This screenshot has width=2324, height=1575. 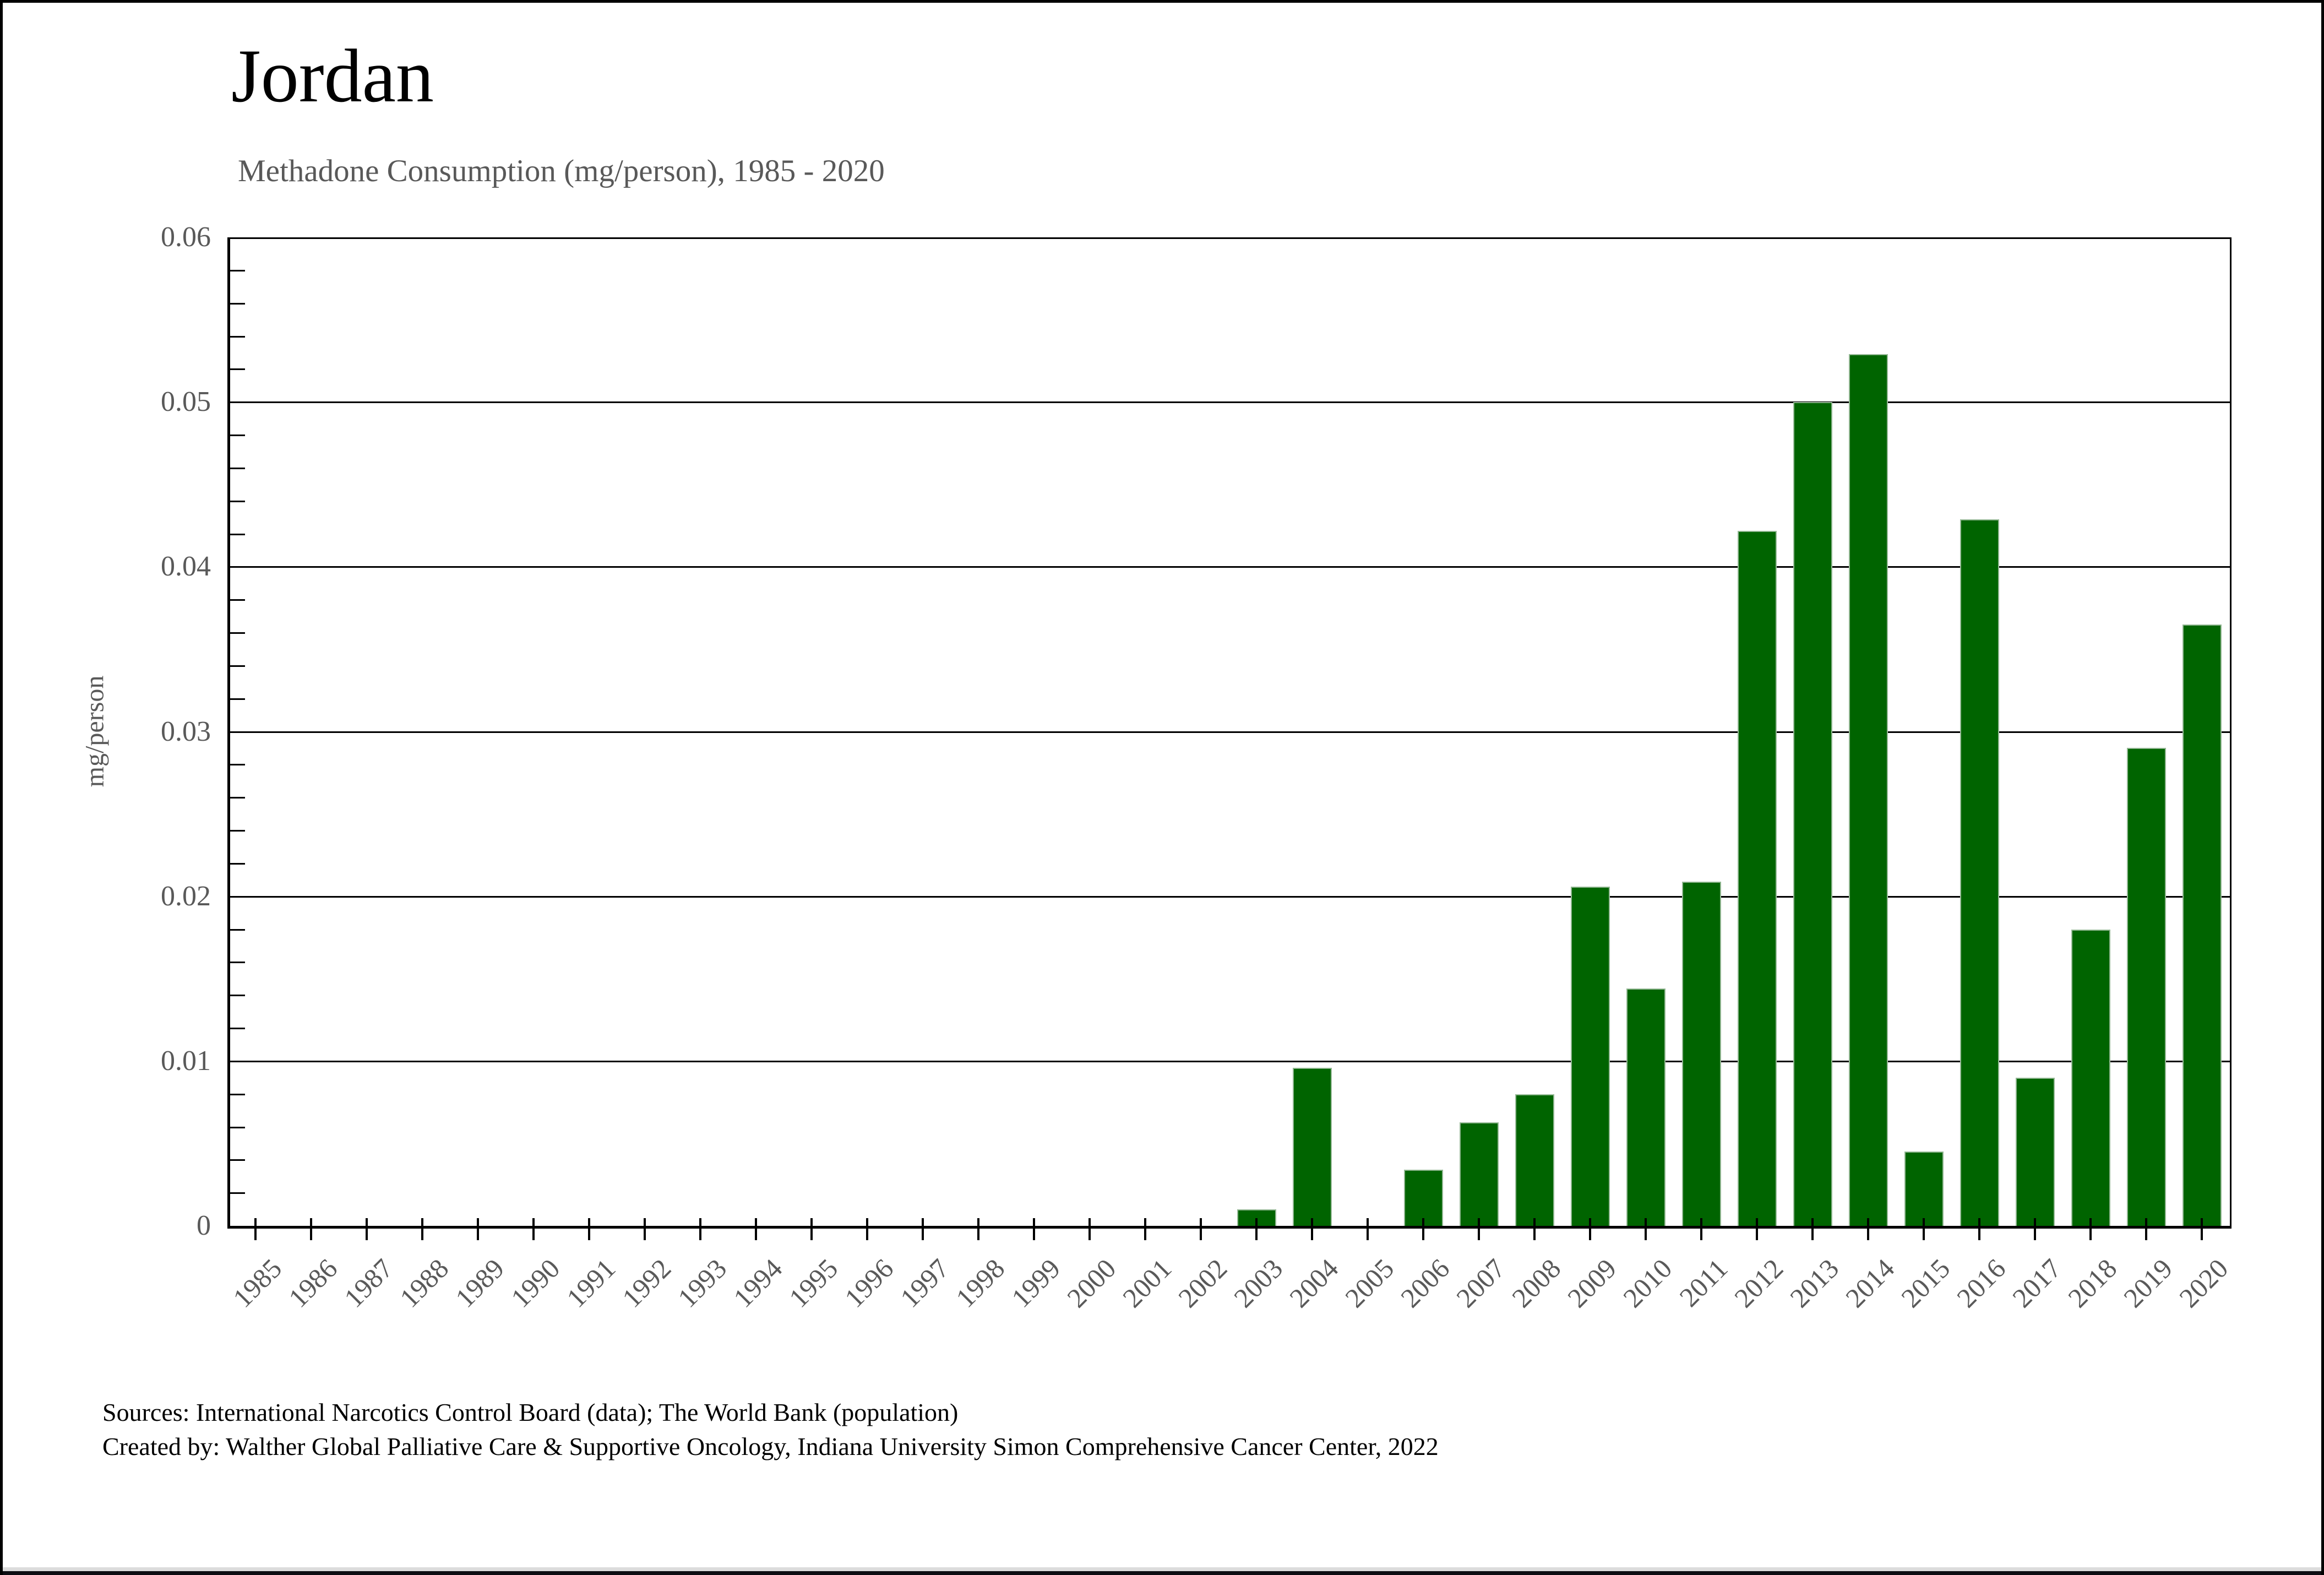 What do you see at coordinates (1534, 1161) in the screenshot?
I see `bar-2008` at bounding box center [1534, 1161].